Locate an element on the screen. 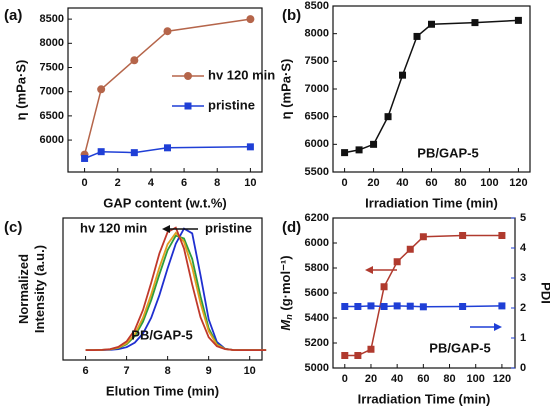  x-tick-label: 8 is located at coordinates (217, 183).